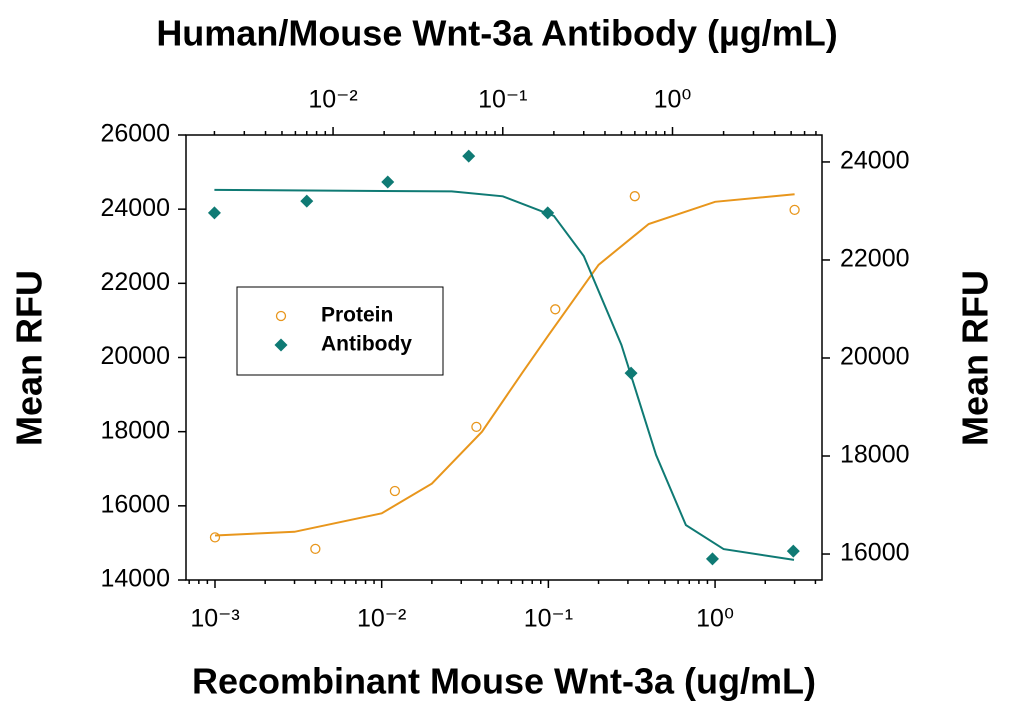 The image size is (1009, 713). I want to click on x-axis-title: Recombinant Mouse Wnt-3a (ug/mL), so click(504, 681).